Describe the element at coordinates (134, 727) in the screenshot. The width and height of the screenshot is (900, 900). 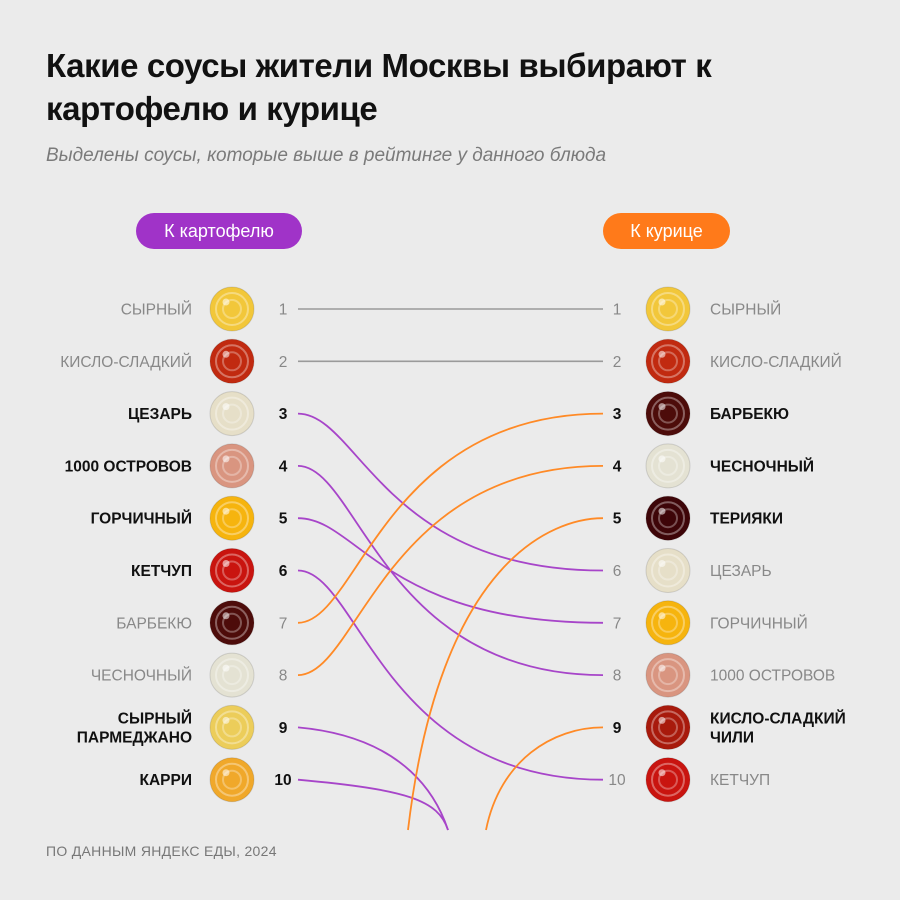
I see `potato-sauce-label-9: СЫРНЫЙ ПАРМЕДЖАНО` at that location.